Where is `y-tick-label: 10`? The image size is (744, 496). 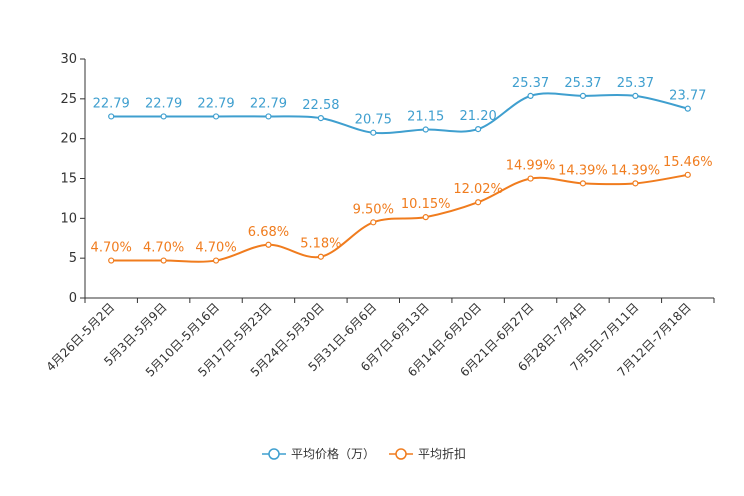 y-tick-label: 10 is located at coordinates (68, 218).